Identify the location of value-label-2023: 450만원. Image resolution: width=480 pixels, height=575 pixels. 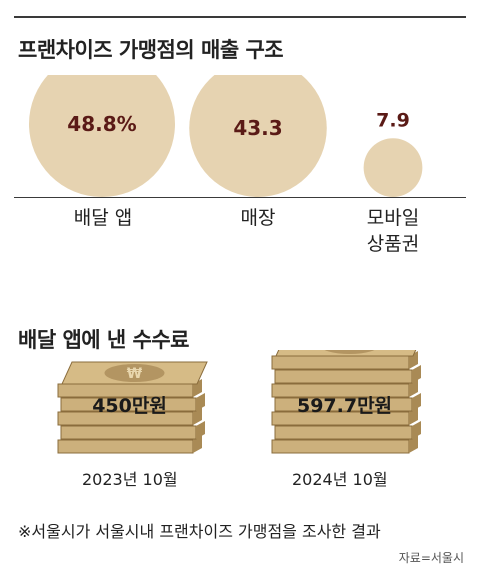
(129, 406).